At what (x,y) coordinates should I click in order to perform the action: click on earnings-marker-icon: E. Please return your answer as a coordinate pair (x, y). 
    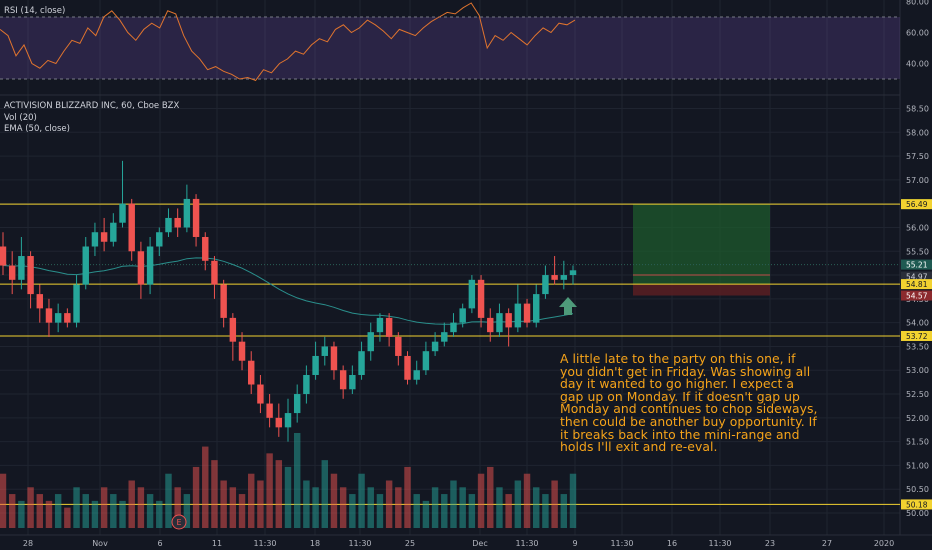
    Looking at the image, I should click on (179, 522).